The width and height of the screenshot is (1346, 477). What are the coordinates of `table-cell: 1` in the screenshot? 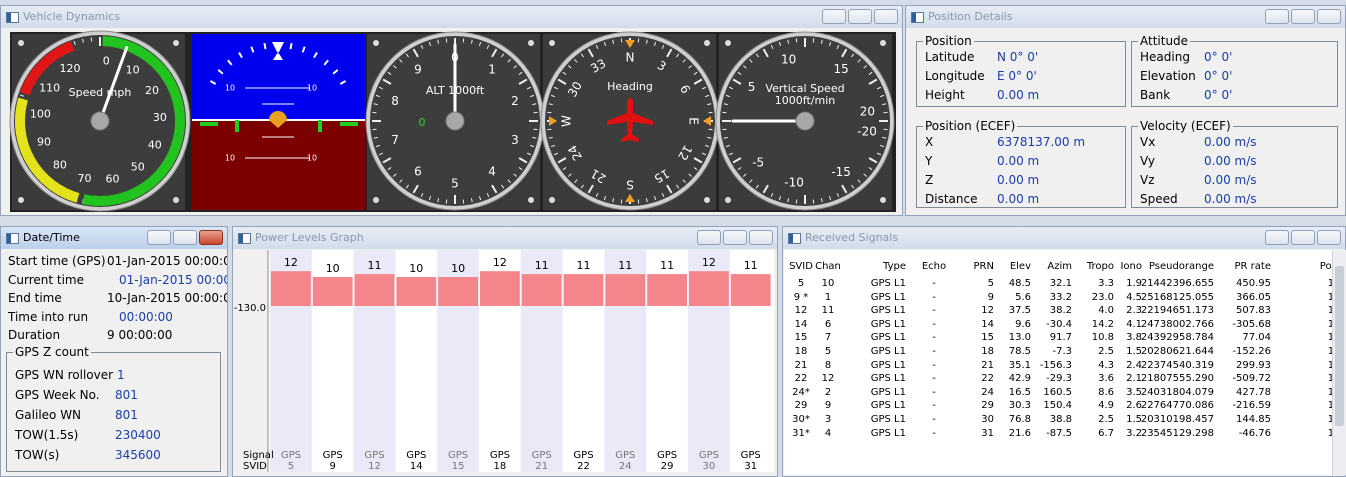 It's located at (828, 297).